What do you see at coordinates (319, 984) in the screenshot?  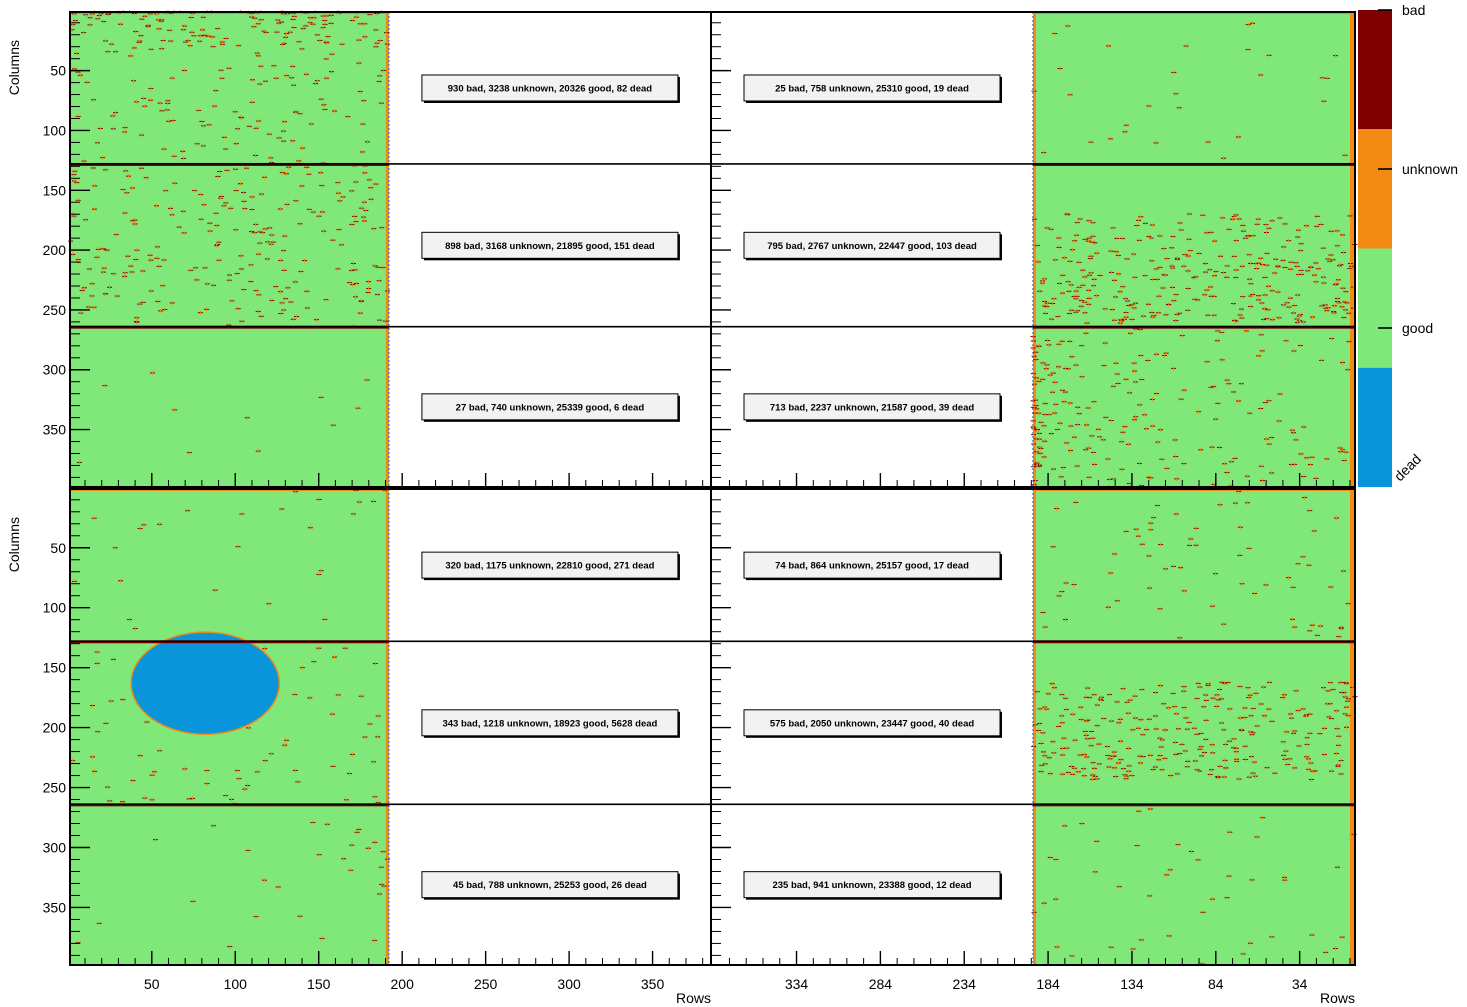 I see `x-tick-label: 150` at bounding box center [319, 984].